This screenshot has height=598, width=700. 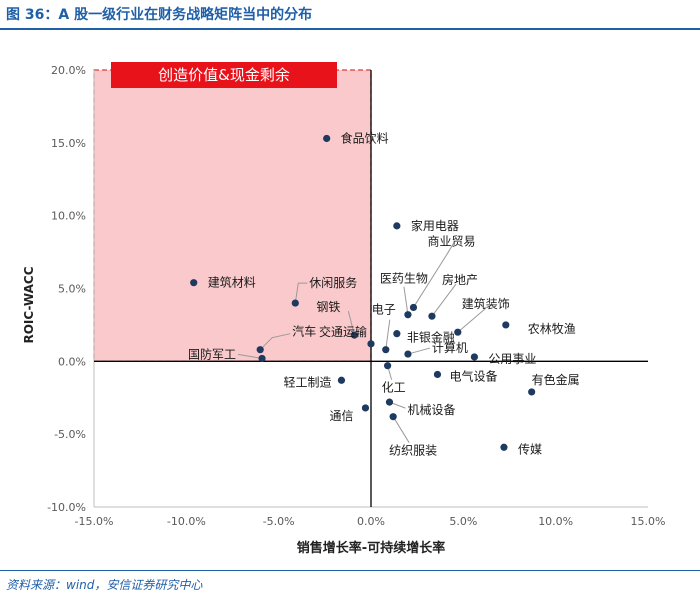 What do you see at coordinates (404, 279) in the screenshot?
I see `point-label: 医药生物` at bounding box center [404, 279].